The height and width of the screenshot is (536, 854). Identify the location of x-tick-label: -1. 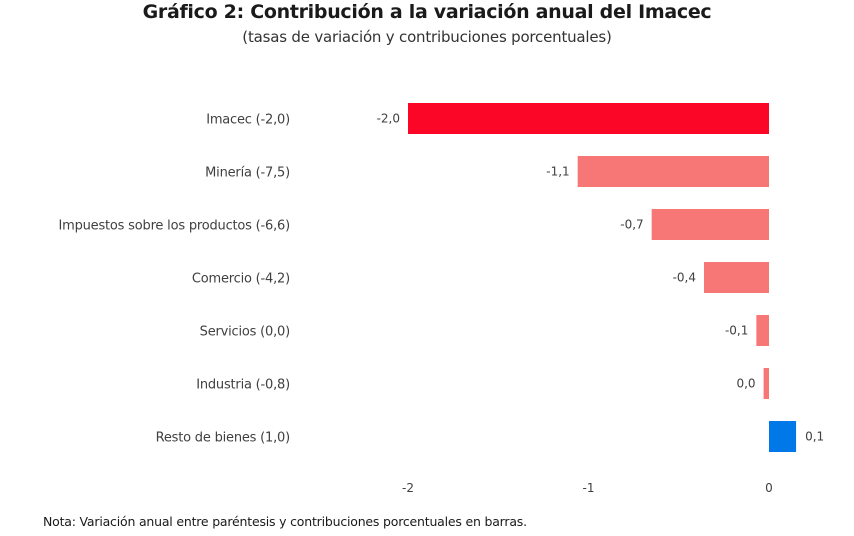
(589, 488).